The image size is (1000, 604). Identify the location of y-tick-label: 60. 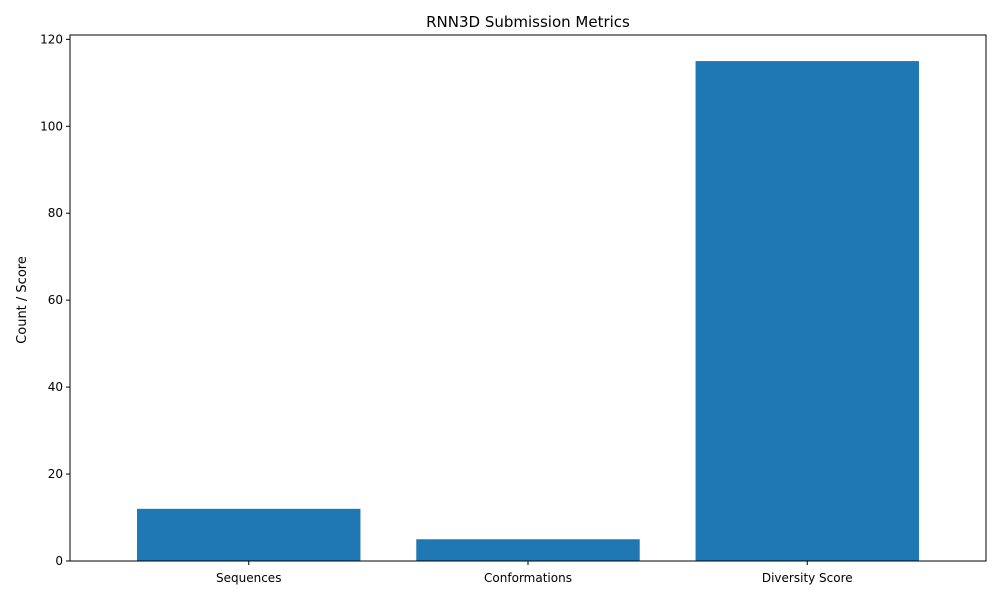
(55, 300).